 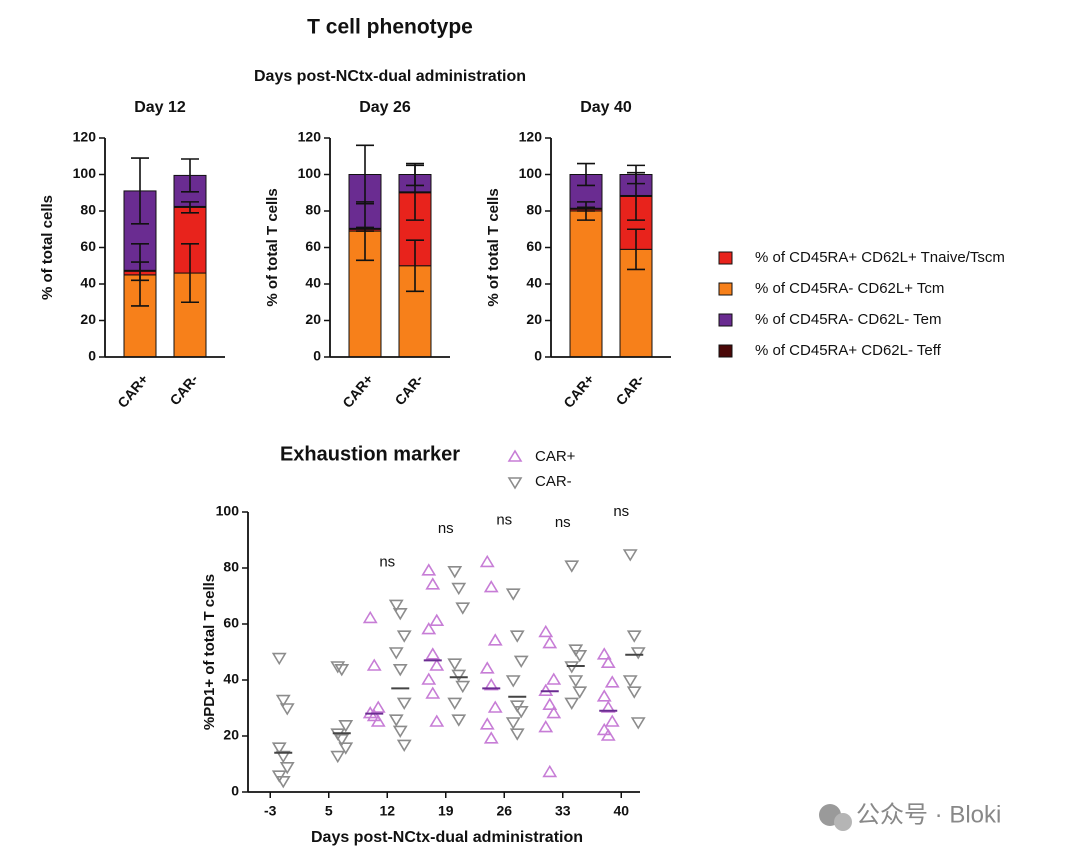 What do you see at coordinates (370, 454) in the screenshot?
I see `chart-title: Exhaustion marker` at bounding box center [370, 454].